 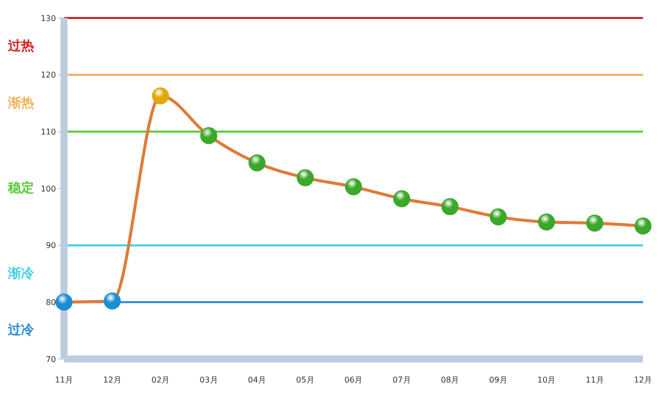 What do you see at coordinates (48, 132) in the screenshot?
I see `y-tick-label: 110` at bounding box center [48, 132].